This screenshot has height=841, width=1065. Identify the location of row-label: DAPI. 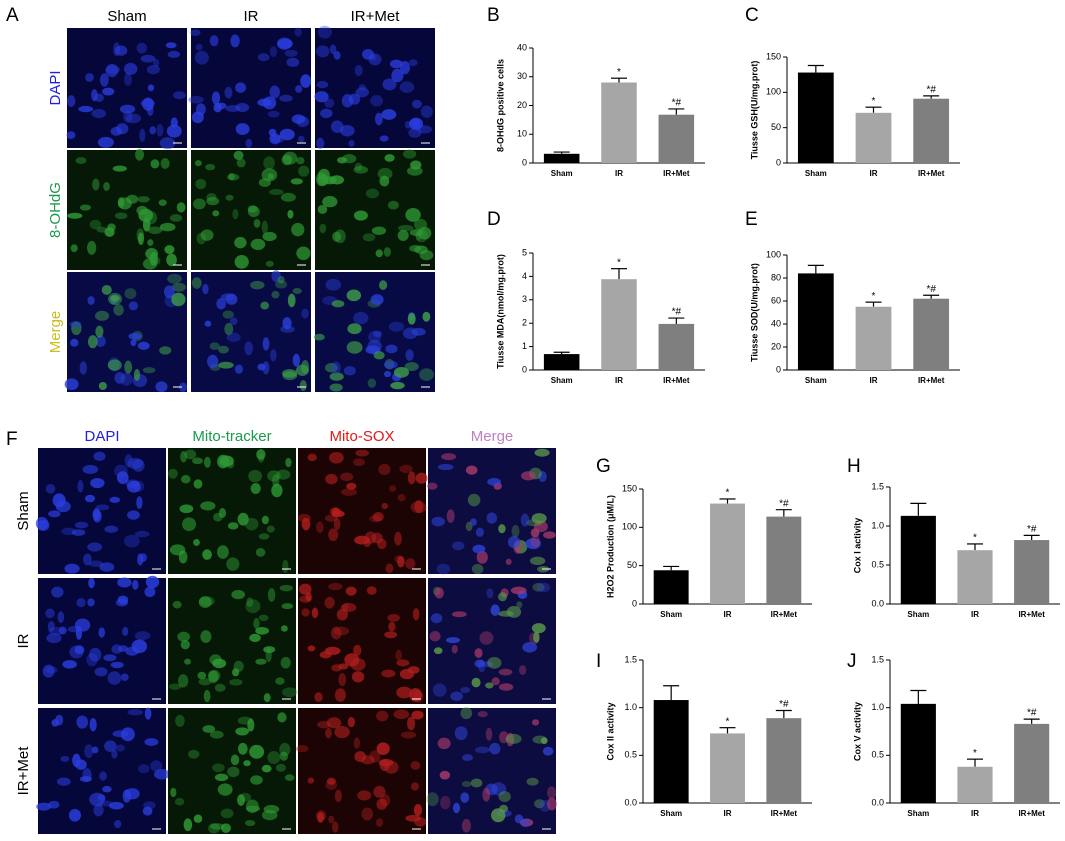
(55, 87).